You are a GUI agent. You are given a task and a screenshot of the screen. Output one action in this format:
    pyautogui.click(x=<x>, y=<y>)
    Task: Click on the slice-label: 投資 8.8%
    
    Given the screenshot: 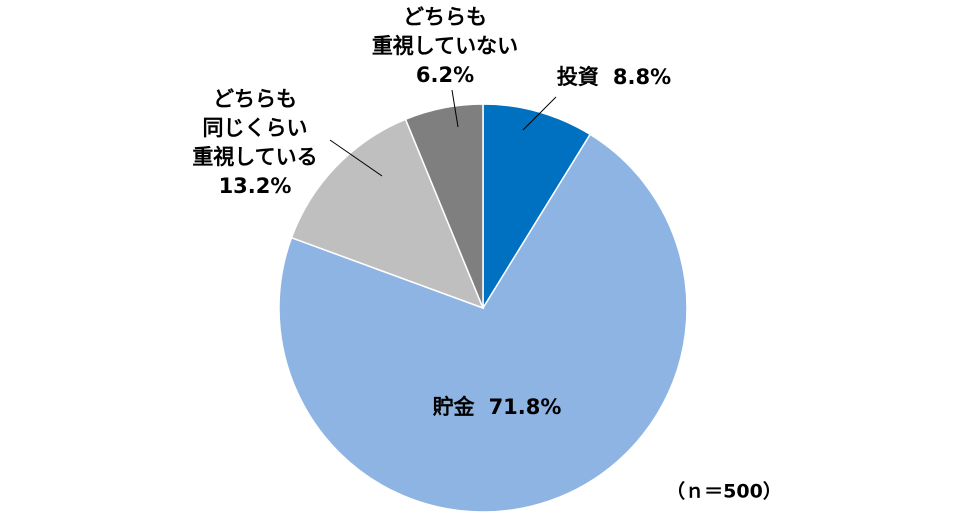 What is the action you would take?
    pyautogui.click(x=614, y=77)
    